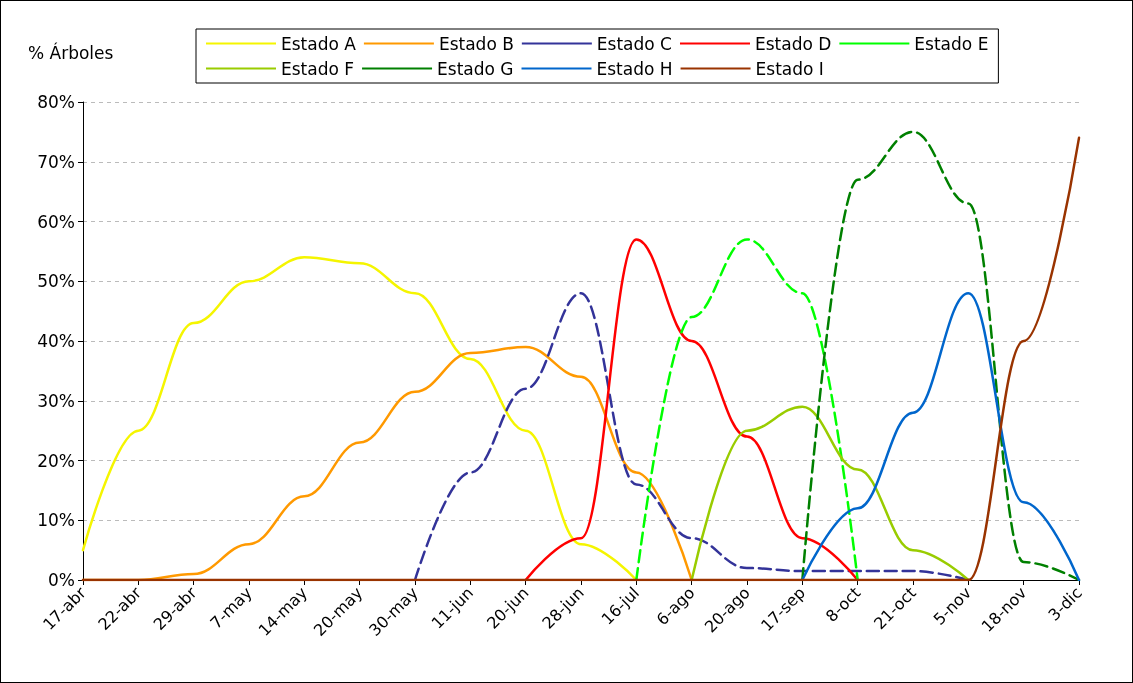  What do you see at coordinates (318, 68) in the screenshot?
I see `legend-label: Estado F` at bounding box center [318, 68].